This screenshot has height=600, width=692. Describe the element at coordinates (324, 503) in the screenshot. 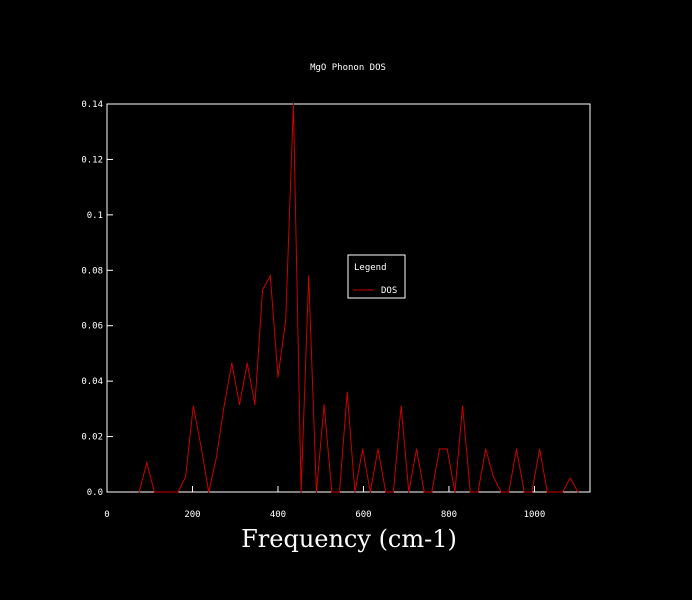

I see `x-axis: 0 200 400 600 800 1000` at that location.